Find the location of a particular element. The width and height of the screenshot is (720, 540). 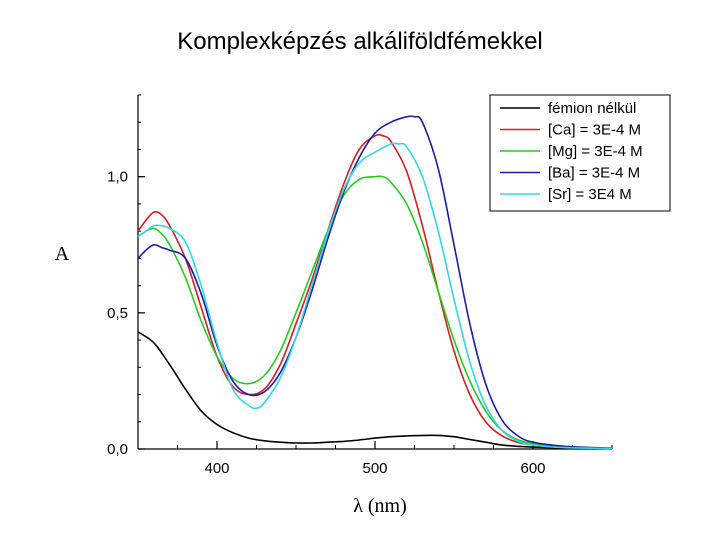

x-tick-label: 400 is located at coordinates (216, 468).